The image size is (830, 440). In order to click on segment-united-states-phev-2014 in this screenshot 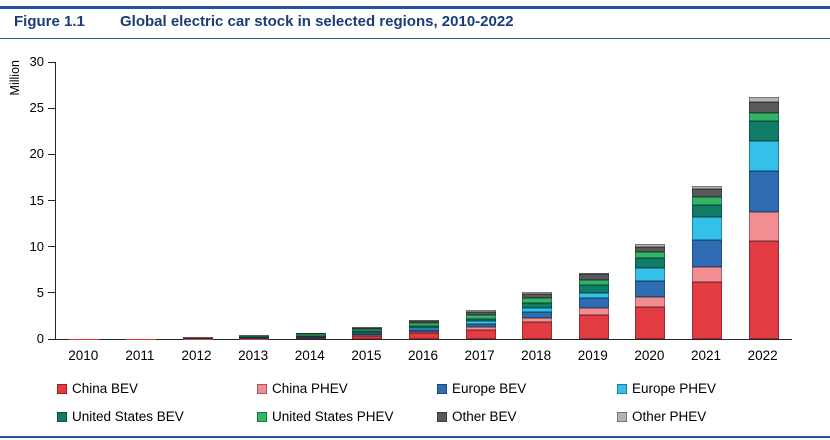, I will do `click(310, 335)`.